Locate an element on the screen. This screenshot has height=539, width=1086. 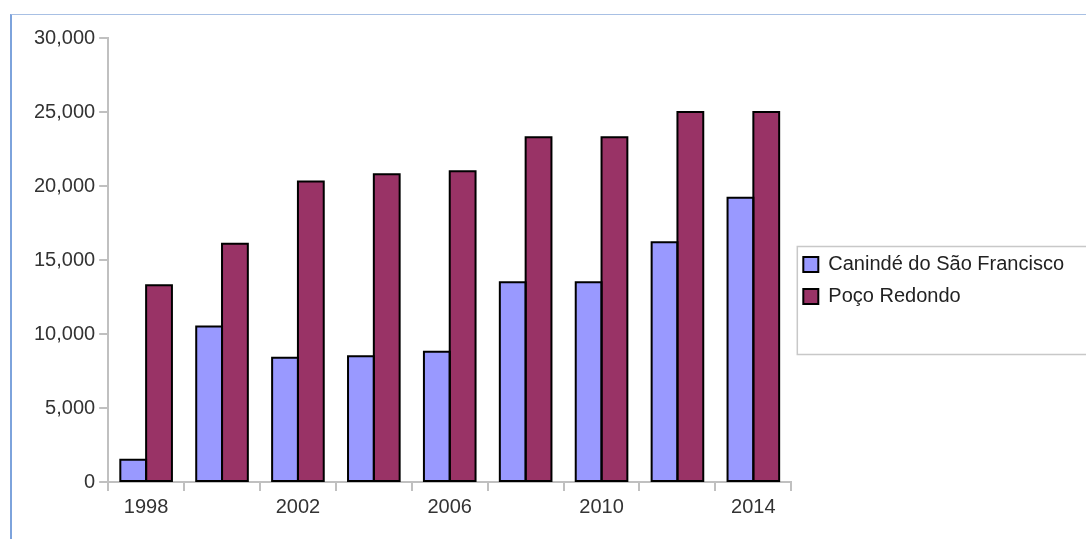
y-tick-label: 30,000 is located at coordinates (65, 36).